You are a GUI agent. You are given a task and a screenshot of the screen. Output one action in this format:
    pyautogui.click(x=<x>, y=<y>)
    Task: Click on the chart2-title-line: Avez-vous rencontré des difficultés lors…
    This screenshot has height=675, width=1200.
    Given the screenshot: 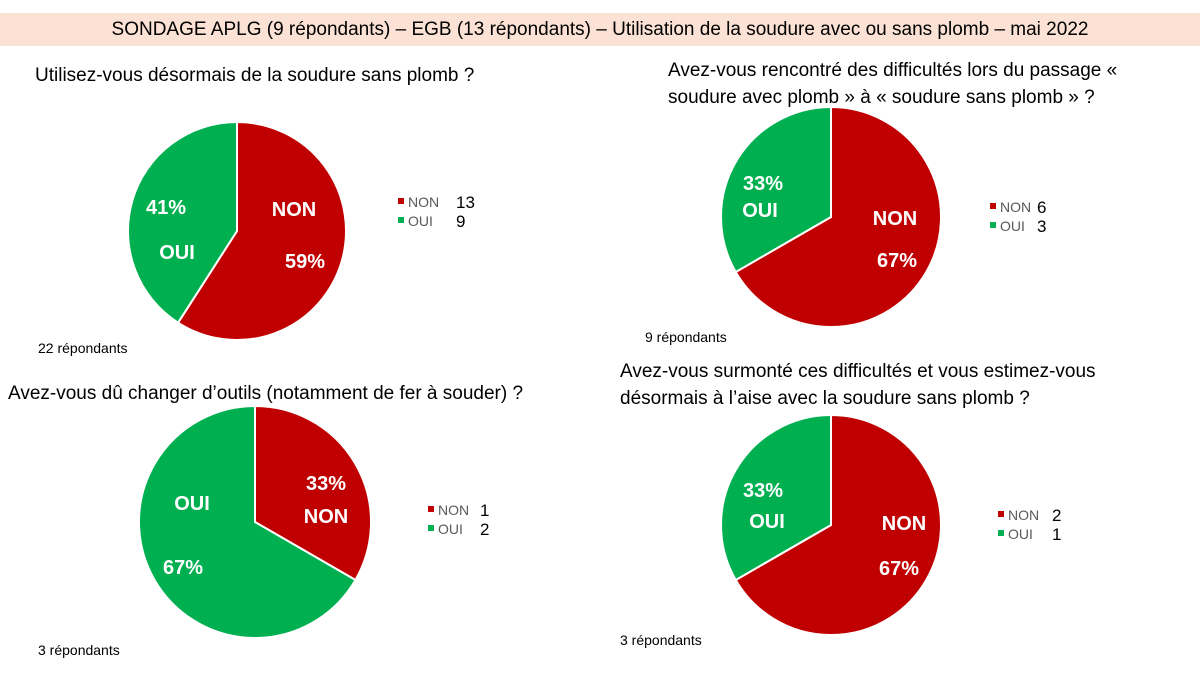 What is the action you would take?
    pyautogui.click(x=893, y=70)
    